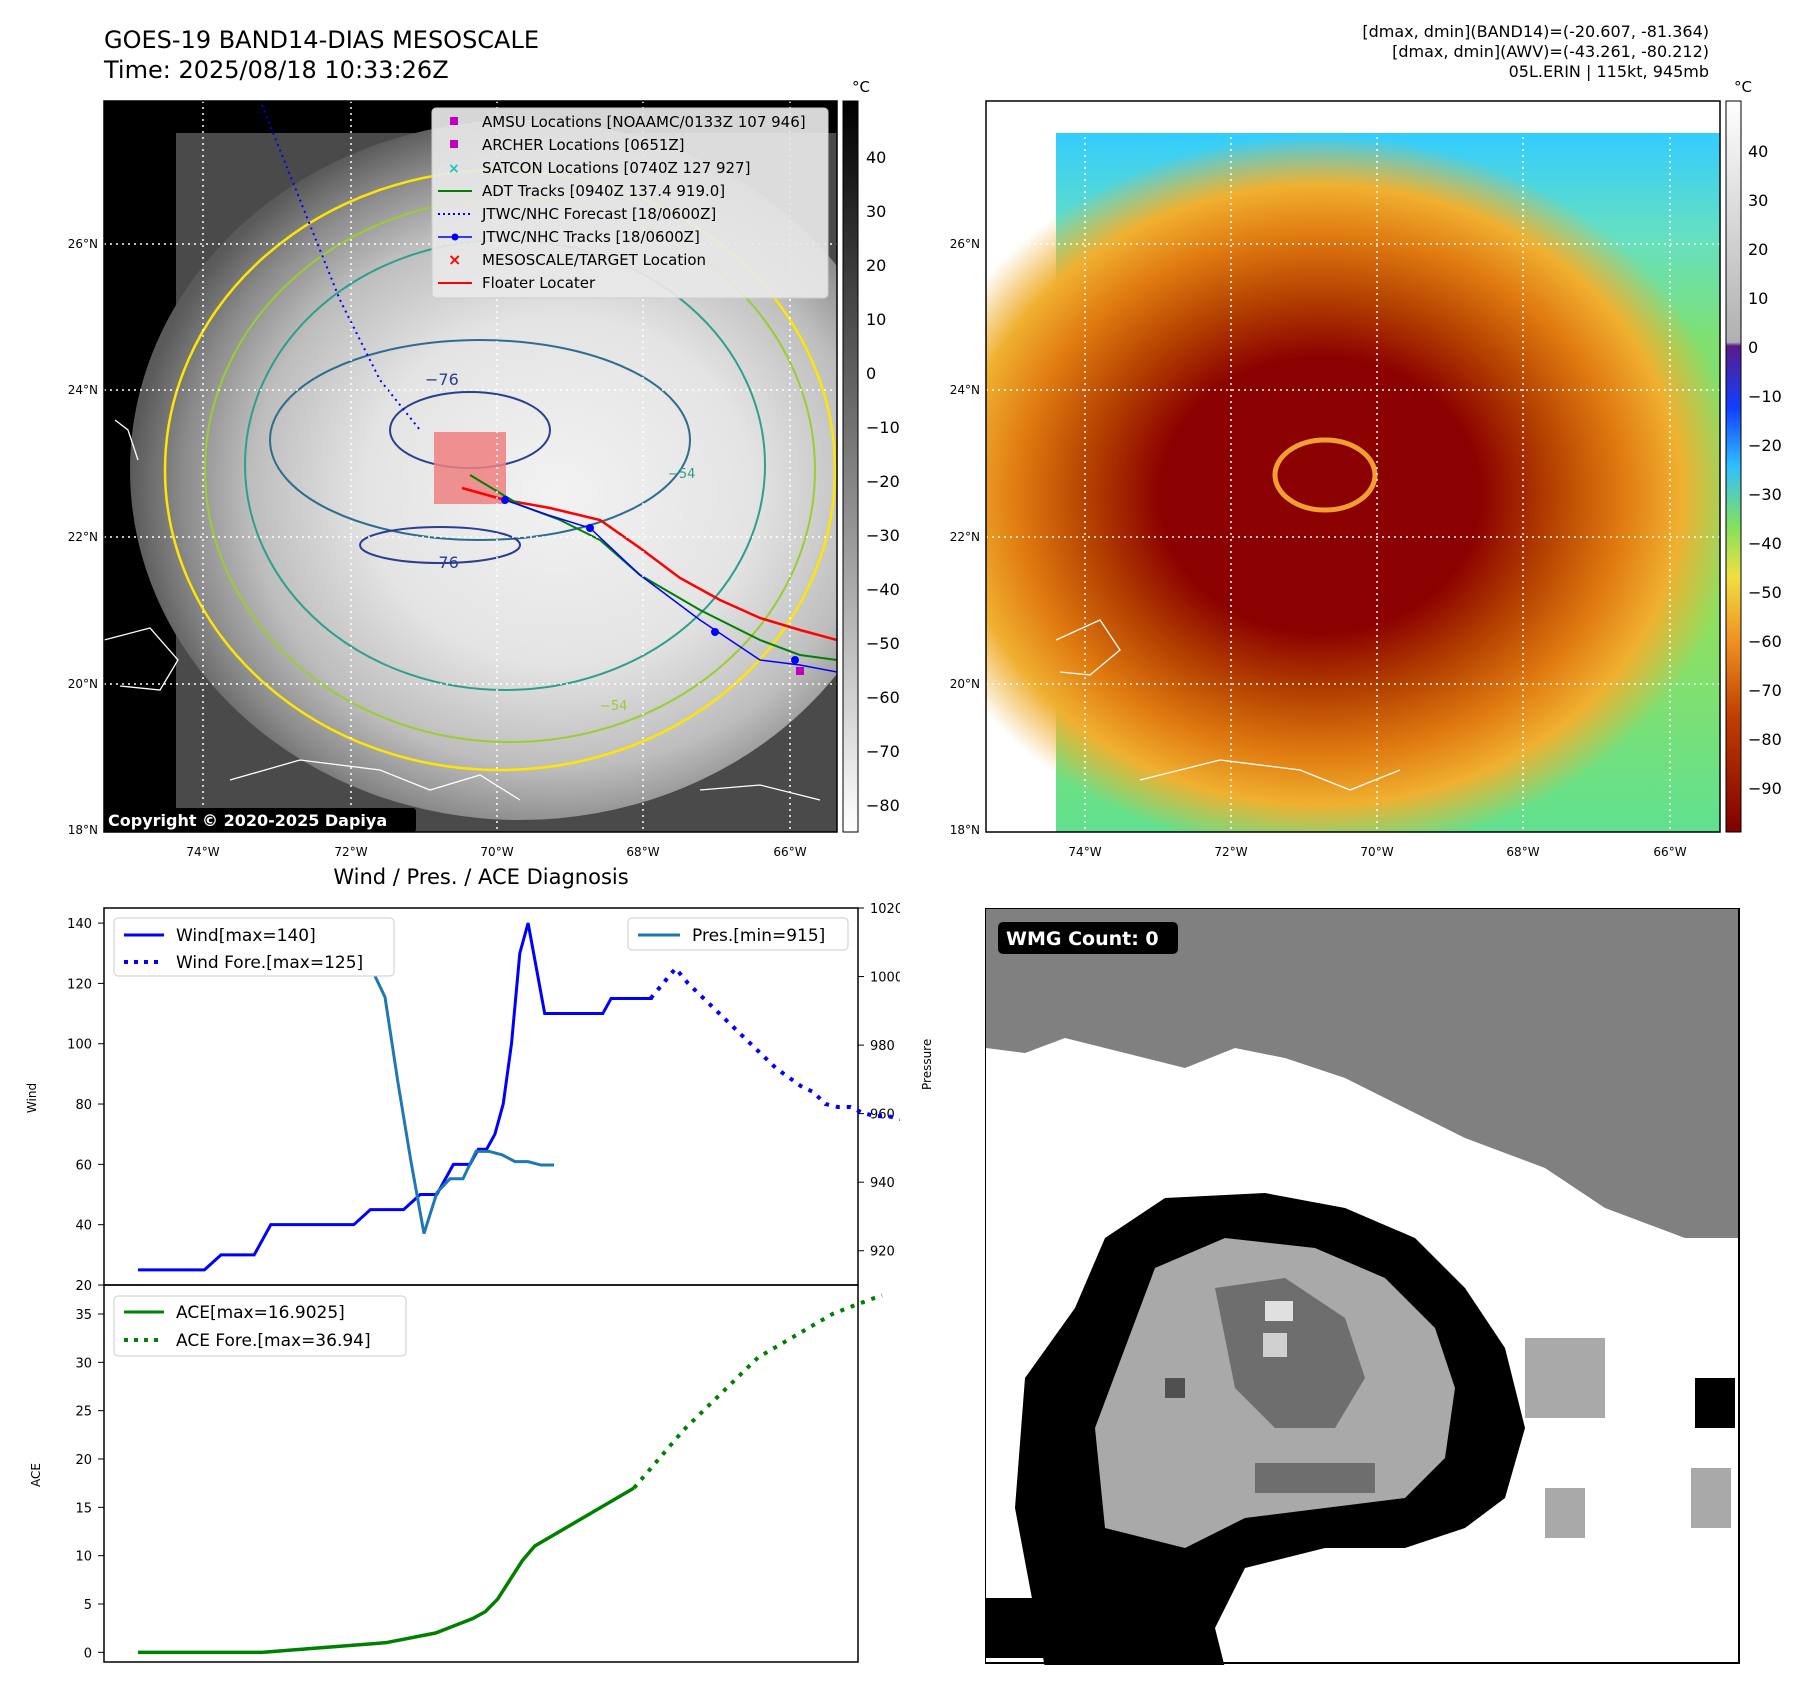  What do you see at coordinates (1362, 1073) in the screenshot?
I see `wmg-gray-region` at bounding box center [1362, 1073].